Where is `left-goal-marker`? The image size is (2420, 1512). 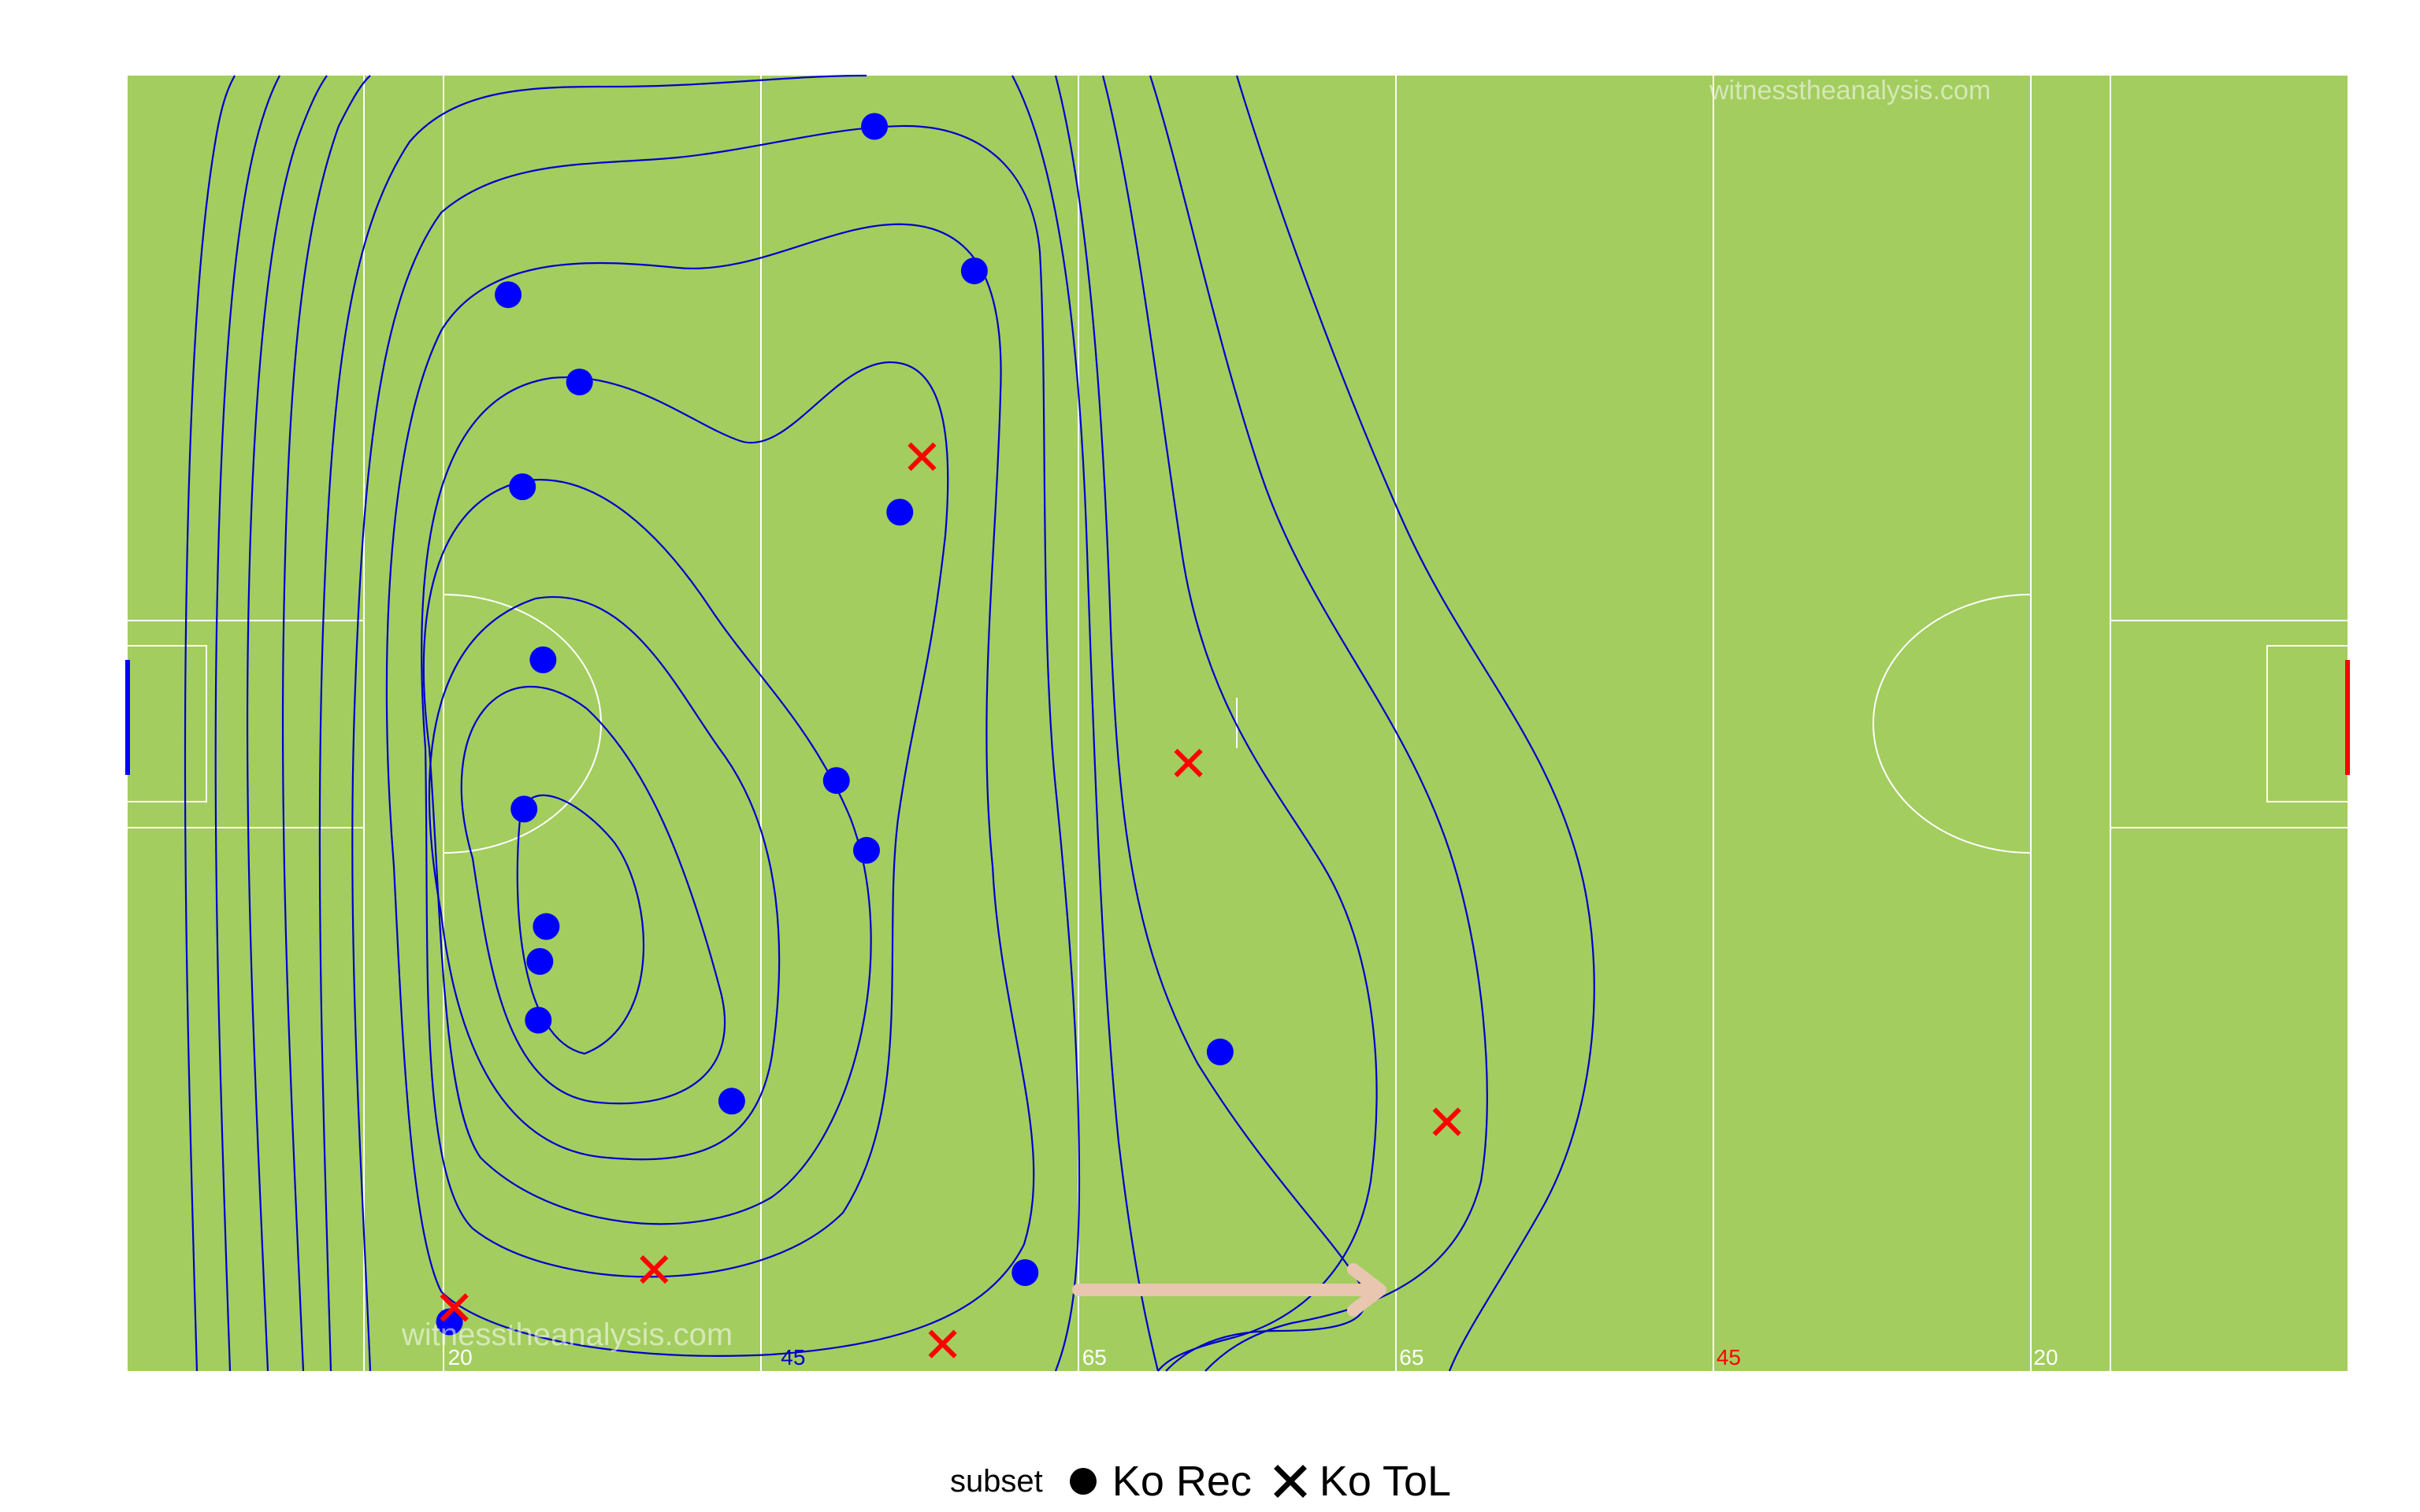
left-goal-marker is located at coordinates (127, 717).